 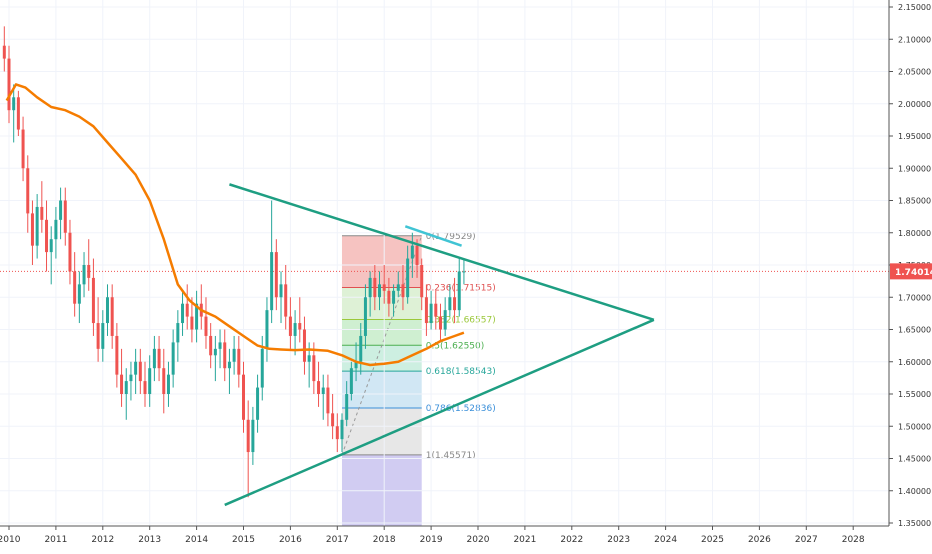 I want to click on fib-zone-0.382, so click(x=381, y=332).